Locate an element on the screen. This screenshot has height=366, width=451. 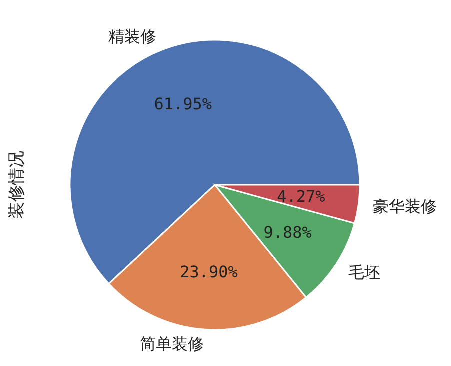
slice-label: 精装修 is located at coordinates (132, 36).